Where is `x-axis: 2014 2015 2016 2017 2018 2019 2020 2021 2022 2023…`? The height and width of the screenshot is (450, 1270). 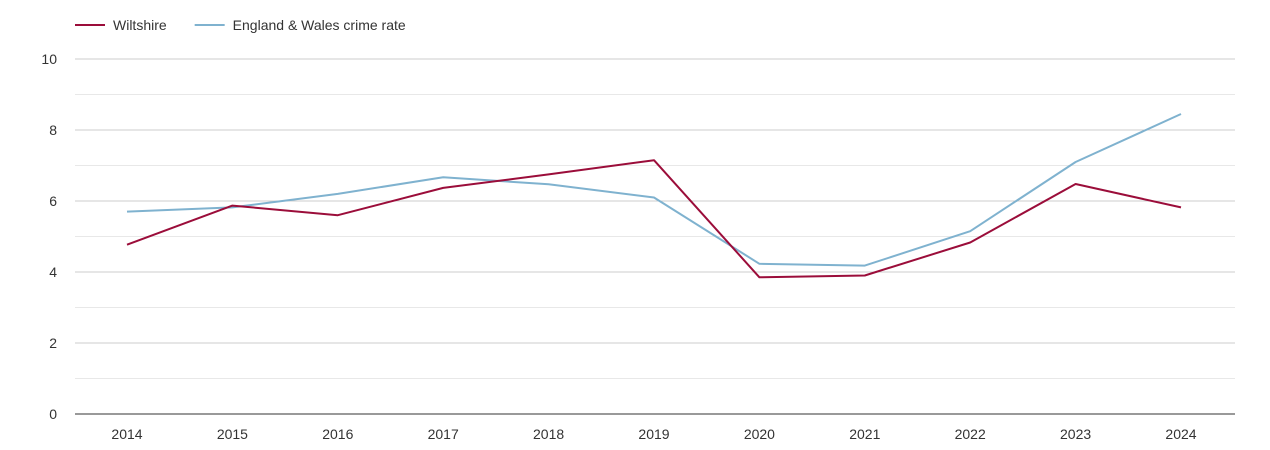
x-axis: 2014 2015 2016 2017 2018 2019 2020 2021 2022 2023… is located at coordinates (653, 434).